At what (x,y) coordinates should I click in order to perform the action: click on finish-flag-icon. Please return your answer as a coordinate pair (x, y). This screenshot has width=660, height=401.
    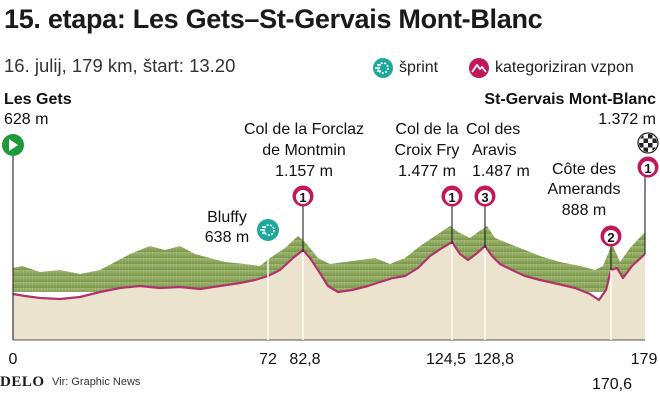
    Looking at the image, I should click on (648, 143).